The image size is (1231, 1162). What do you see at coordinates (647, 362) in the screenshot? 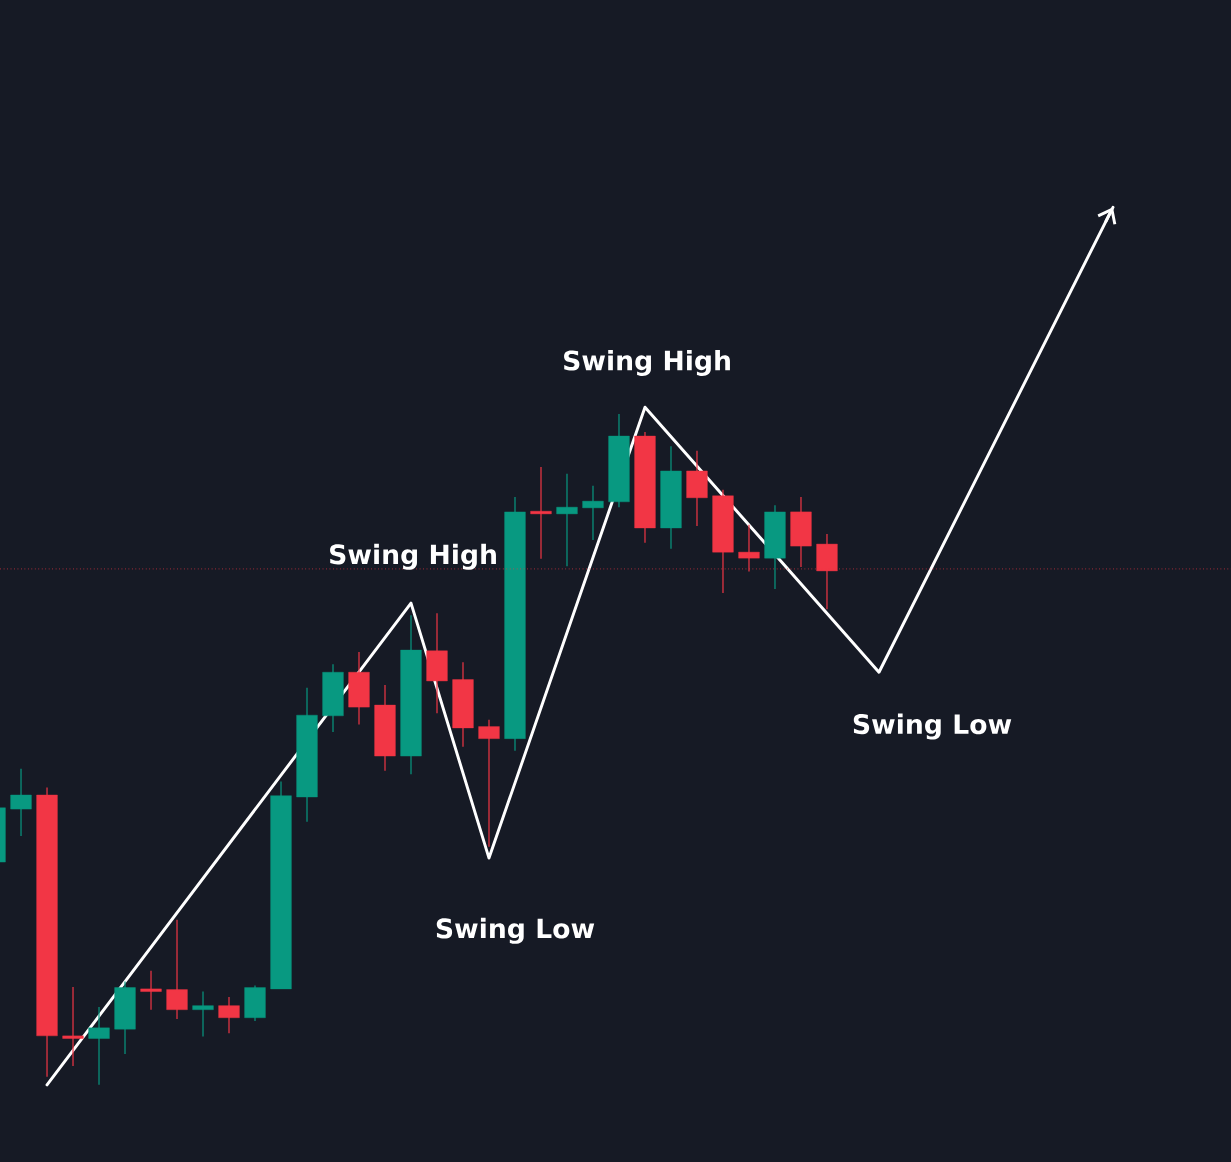
I see `text: Swing High` at bounding box center [647, 362].